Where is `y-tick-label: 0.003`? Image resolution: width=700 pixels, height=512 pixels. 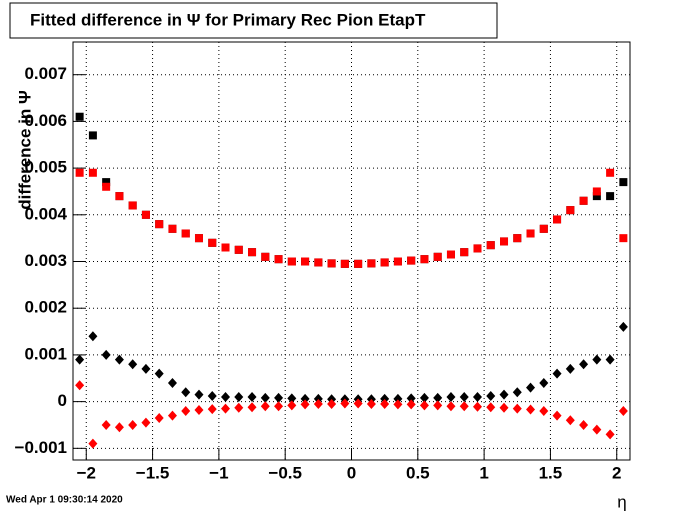
y-tick-label: 0.003 is located at coordinates (45, 260).